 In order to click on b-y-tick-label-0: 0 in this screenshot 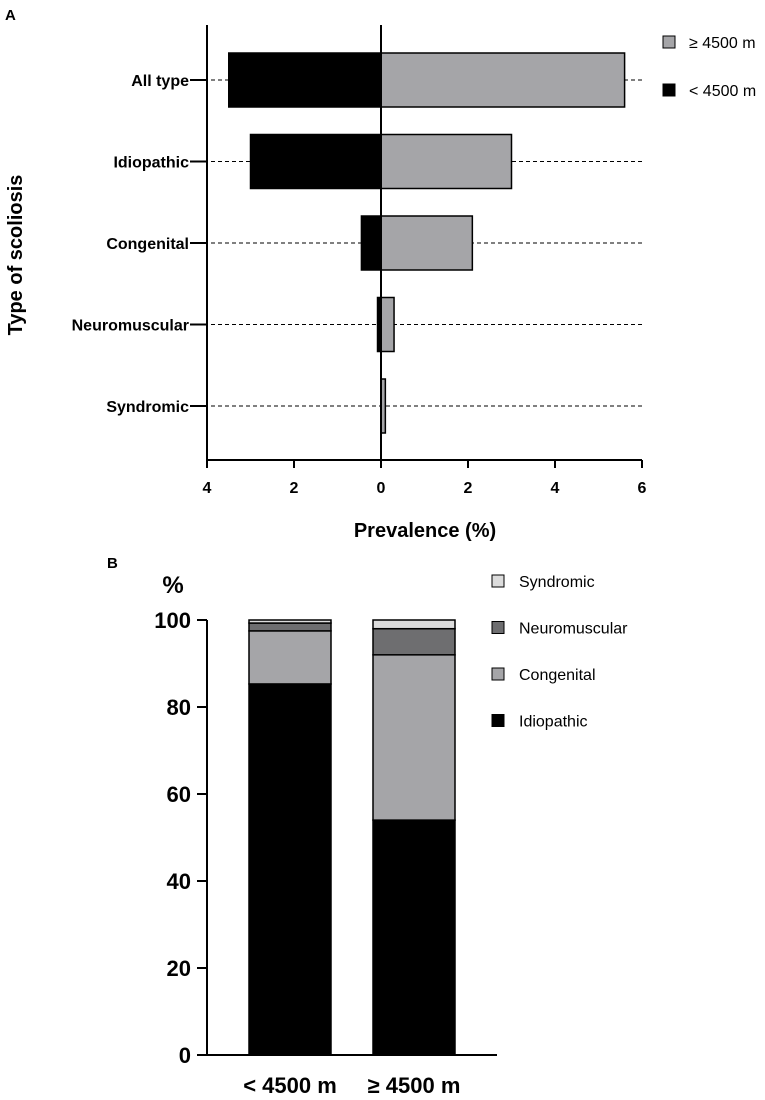, I will do `click(185, 1055)`.